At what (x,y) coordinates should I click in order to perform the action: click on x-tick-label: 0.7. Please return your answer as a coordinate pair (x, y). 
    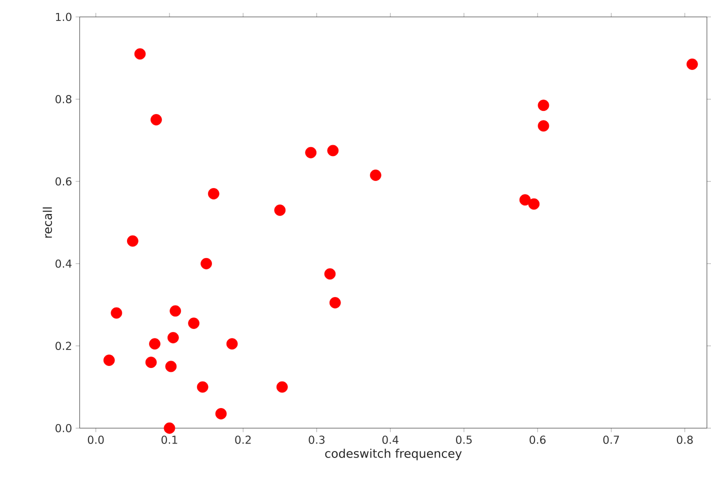
    Looking at the image, I should click on (611, 440).